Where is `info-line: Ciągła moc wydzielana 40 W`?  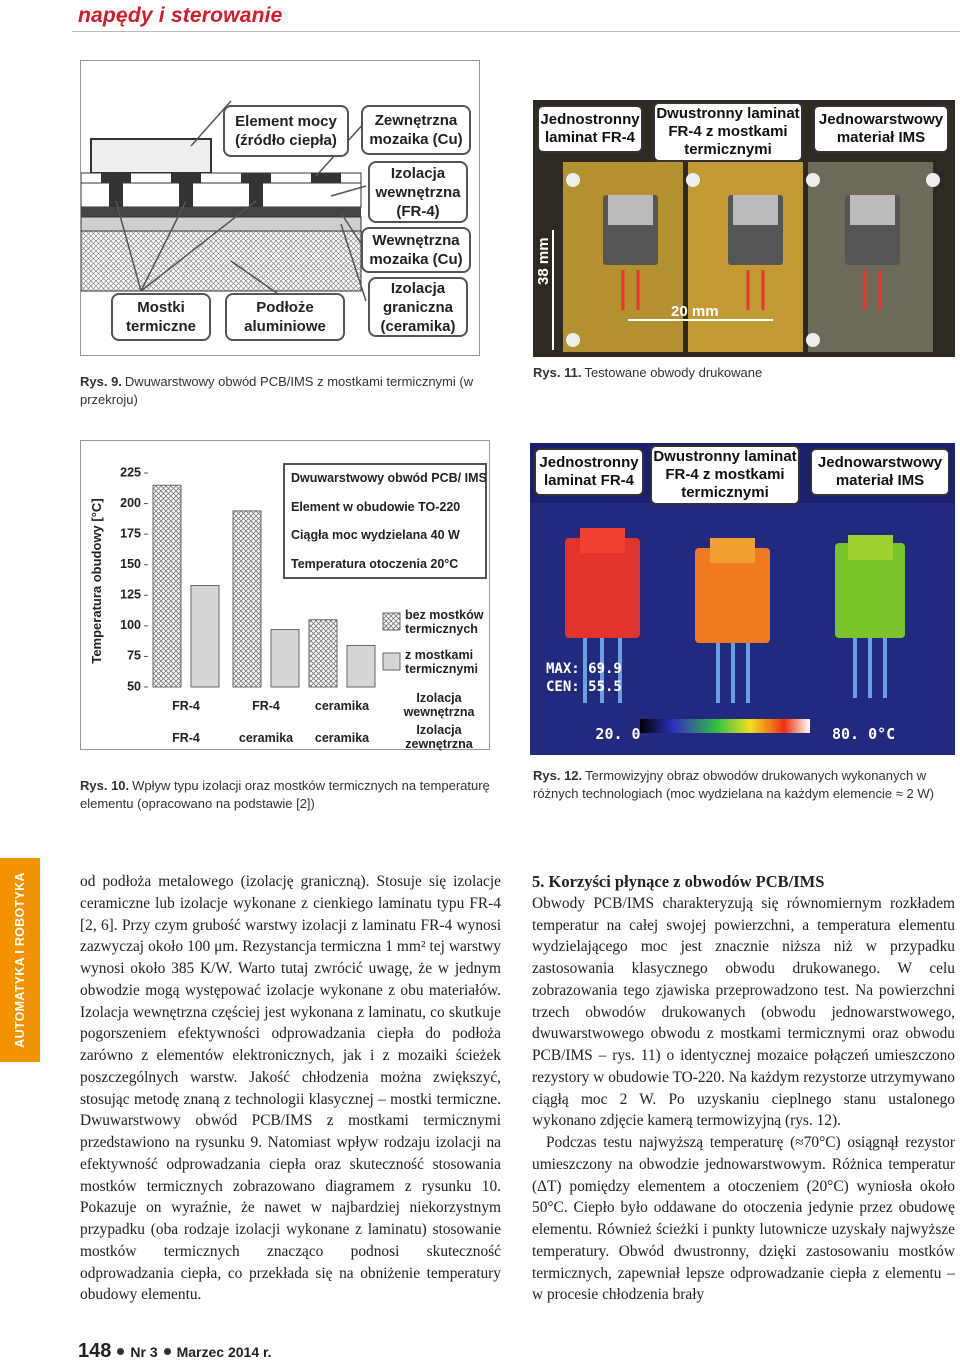 info-line: Ciągła moc wydzielana 40 W is located at coordinates (375, 535).